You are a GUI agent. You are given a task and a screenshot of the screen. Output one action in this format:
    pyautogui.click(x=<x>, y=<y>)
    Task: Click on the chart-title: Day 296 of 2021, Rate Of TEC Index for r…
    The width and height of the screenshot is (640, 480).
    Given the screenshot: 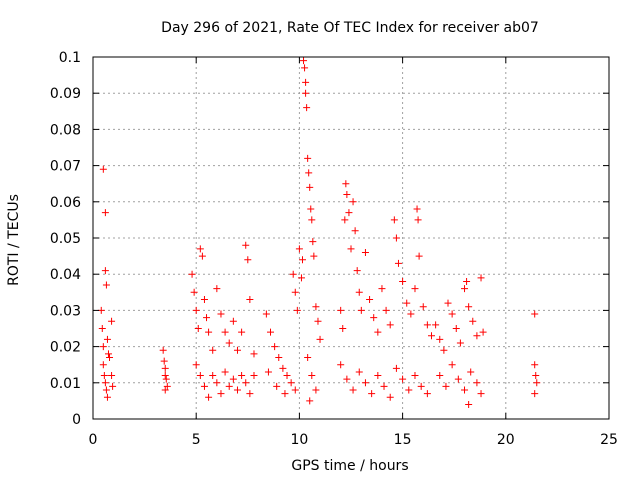 What is the action you would take?
    pyautogui.click(x=350, y=28)
    